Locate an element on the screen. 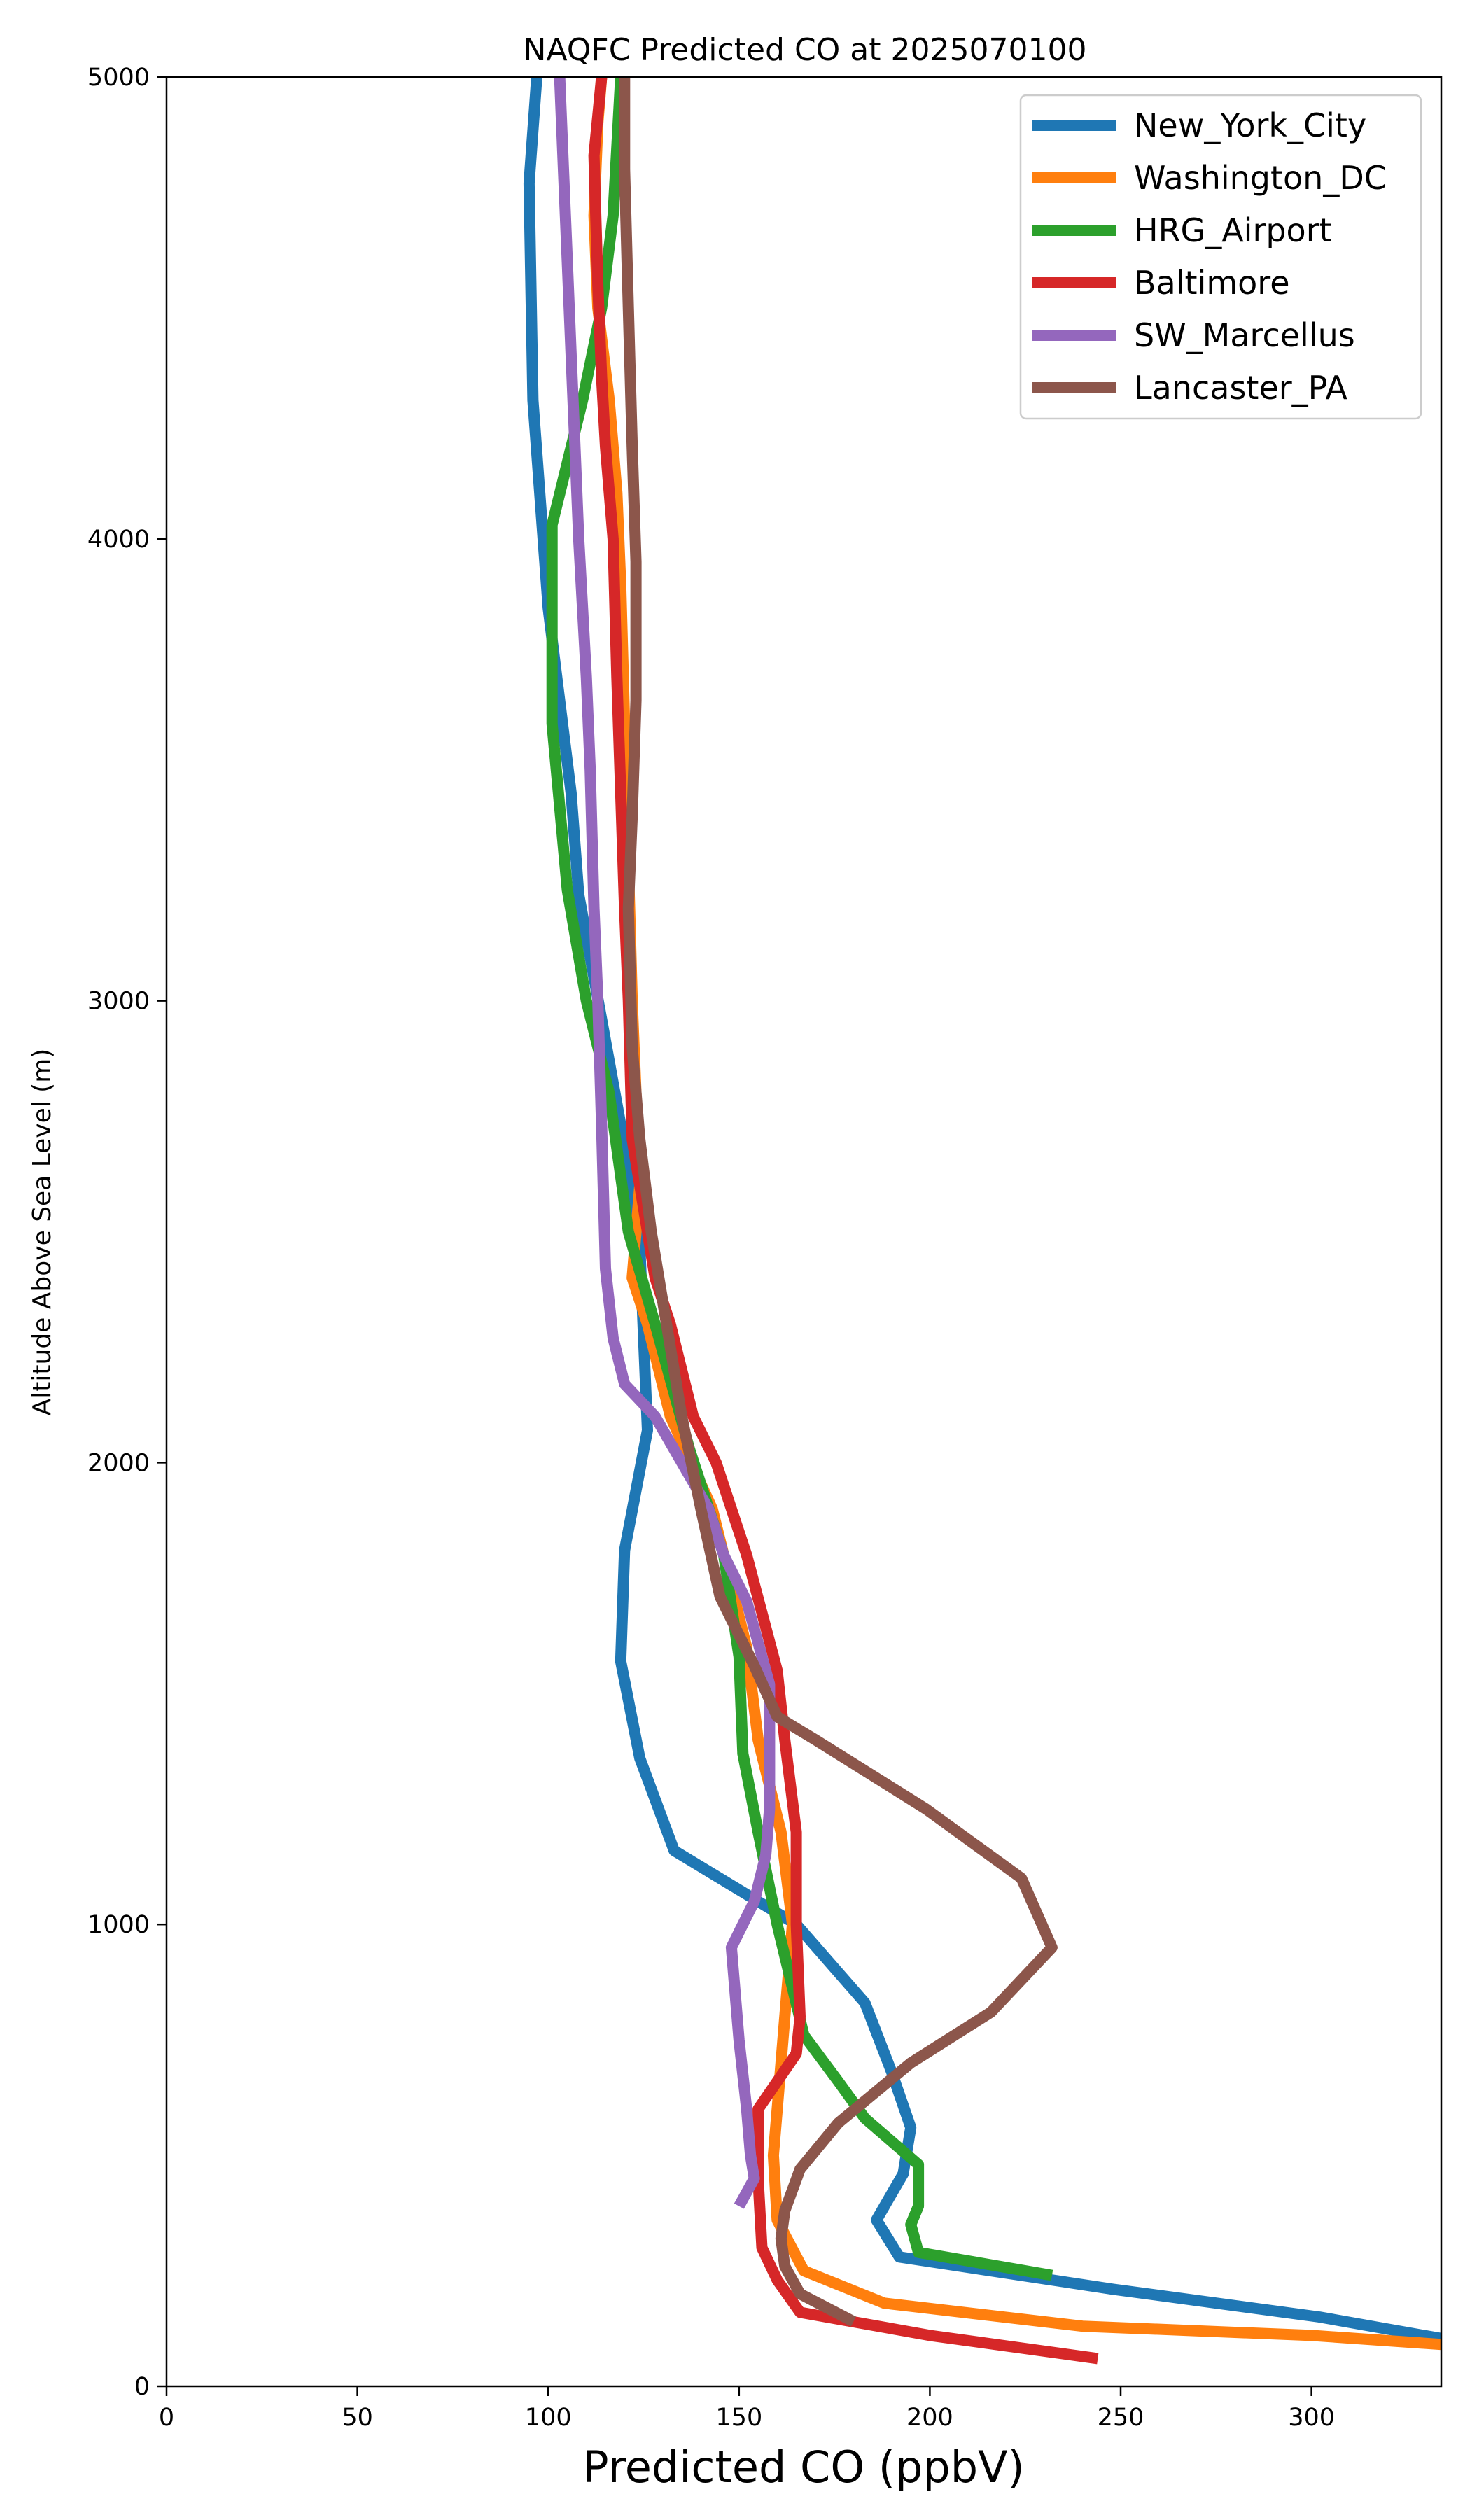 The image size is (1470, 2520). legend-label: Baltimore is located at coordinates (1212, 283).